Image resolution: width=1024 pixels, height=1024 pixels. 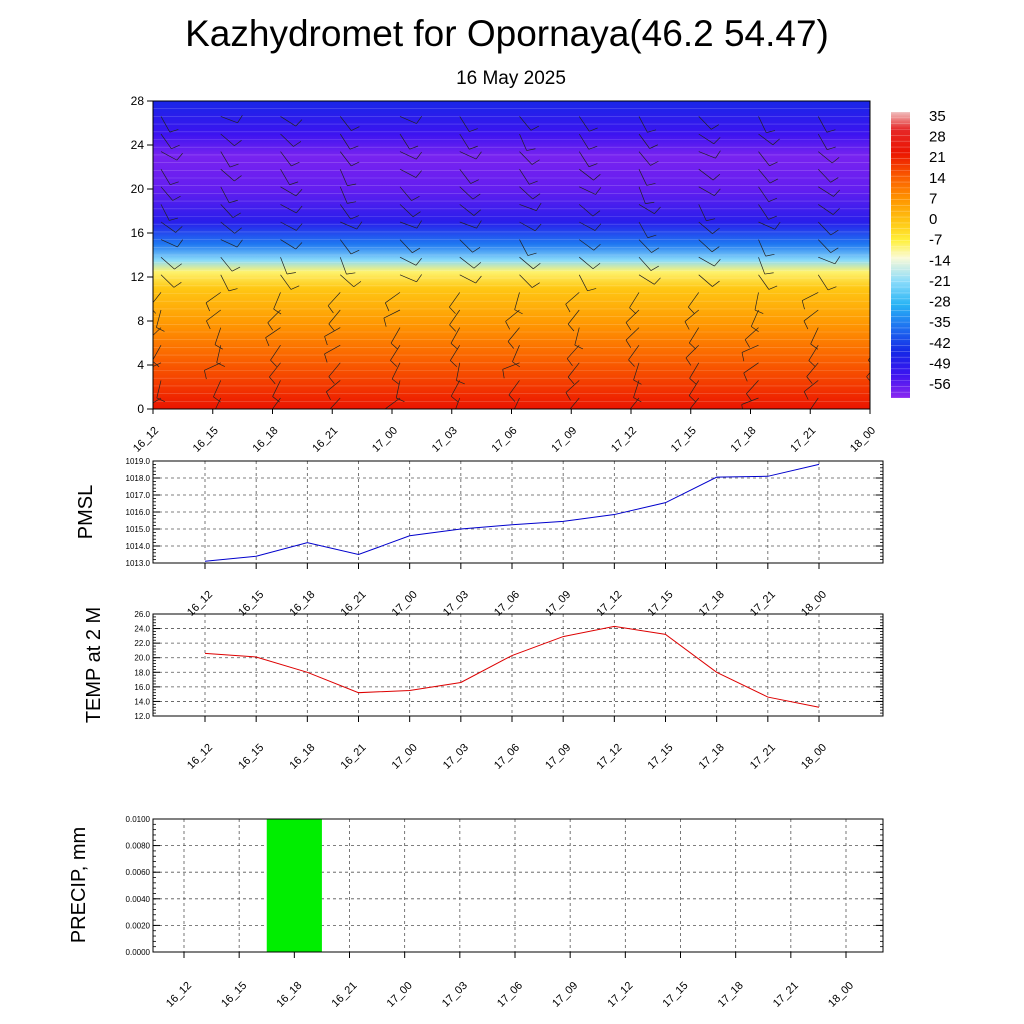 I want to click on y-tick-label: 1014.0, so click(x=138, y=546).